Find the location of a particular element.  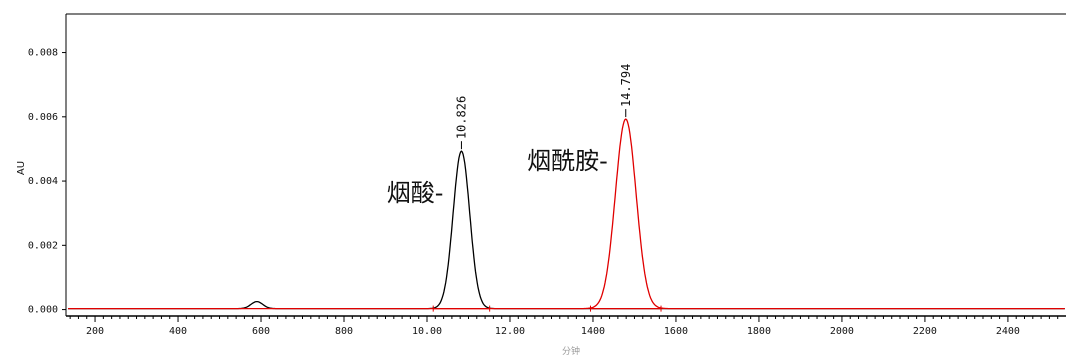

y-tick-label: 0.004 is located at coordinates (43, 181).